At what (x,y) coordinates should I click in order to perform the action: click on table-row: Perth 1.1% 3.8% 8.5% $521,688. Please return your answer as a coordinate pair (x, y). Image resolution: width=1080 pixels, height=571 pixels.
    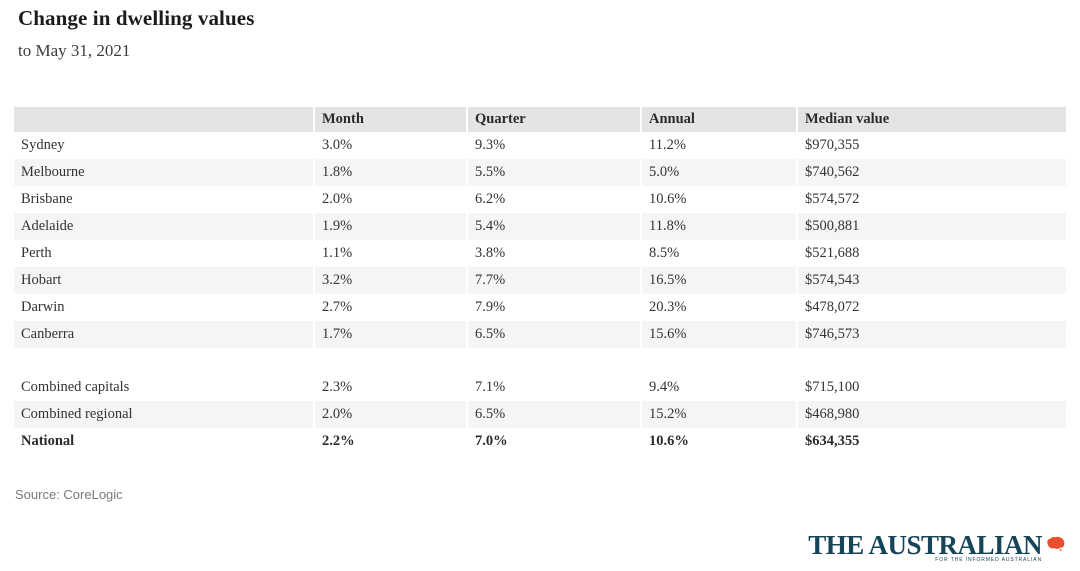
    Looking at the image, I should click on (540, 253).